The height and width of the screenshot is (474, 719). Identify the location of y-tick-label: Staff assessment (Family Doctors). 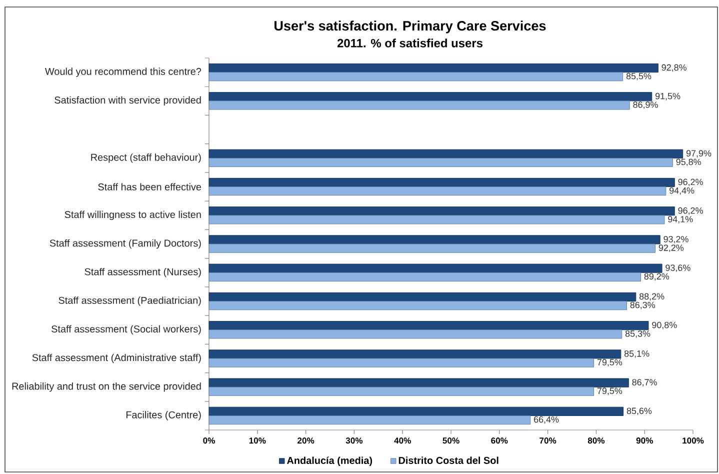
(125, 244).